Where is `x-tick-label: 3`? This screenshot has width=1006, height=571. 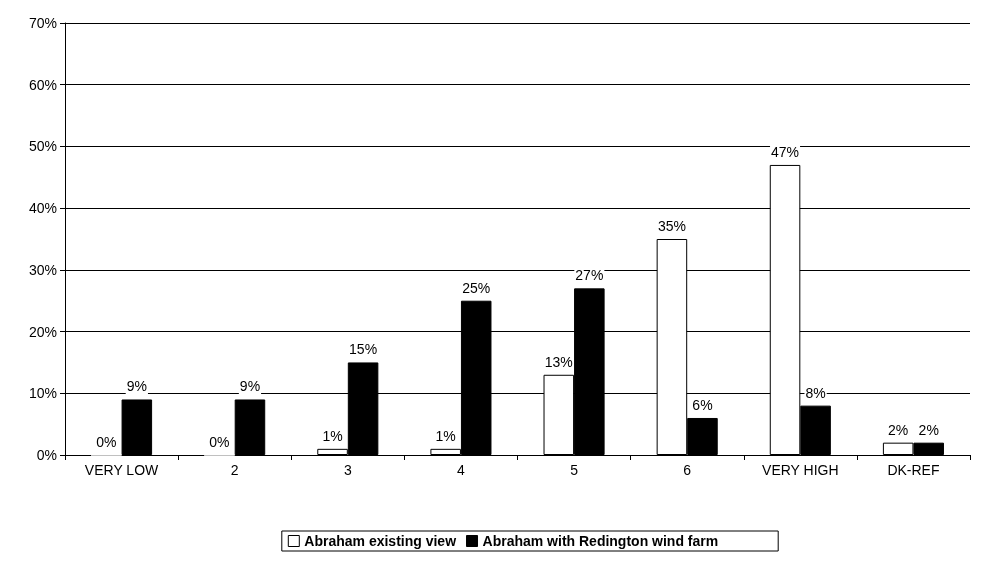
x-tick-label: 3 is located at coordinates (347, 470).